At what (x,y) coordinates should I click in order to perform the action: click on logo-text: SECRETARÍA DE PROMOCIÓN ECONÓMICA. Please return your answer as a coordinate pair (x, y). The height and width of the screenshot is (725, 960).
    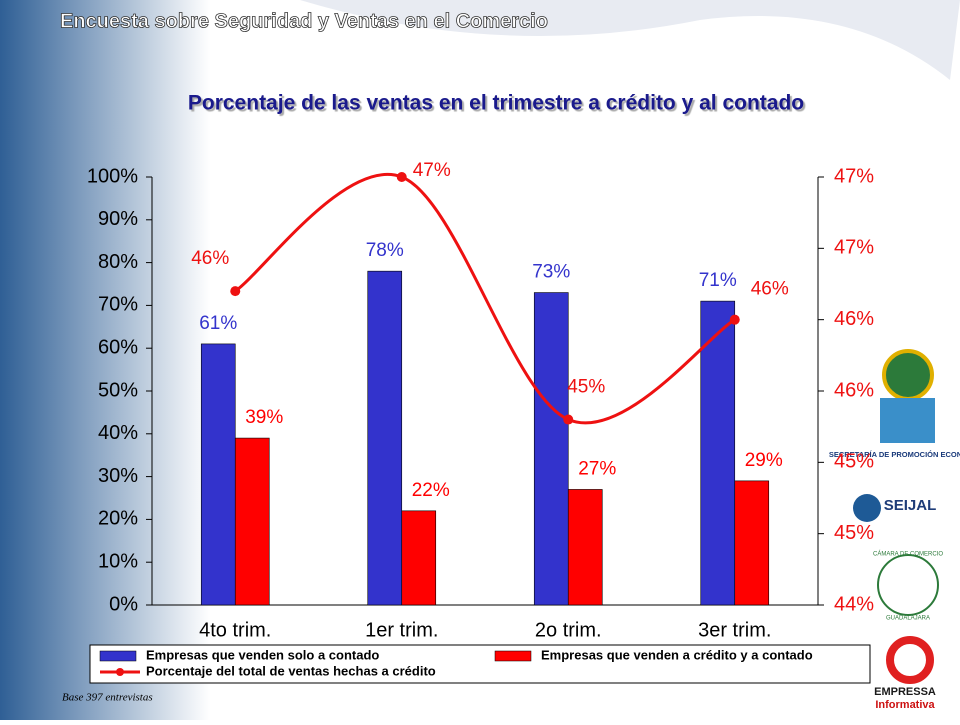
    Looking at the image, I should click on (894, 454).